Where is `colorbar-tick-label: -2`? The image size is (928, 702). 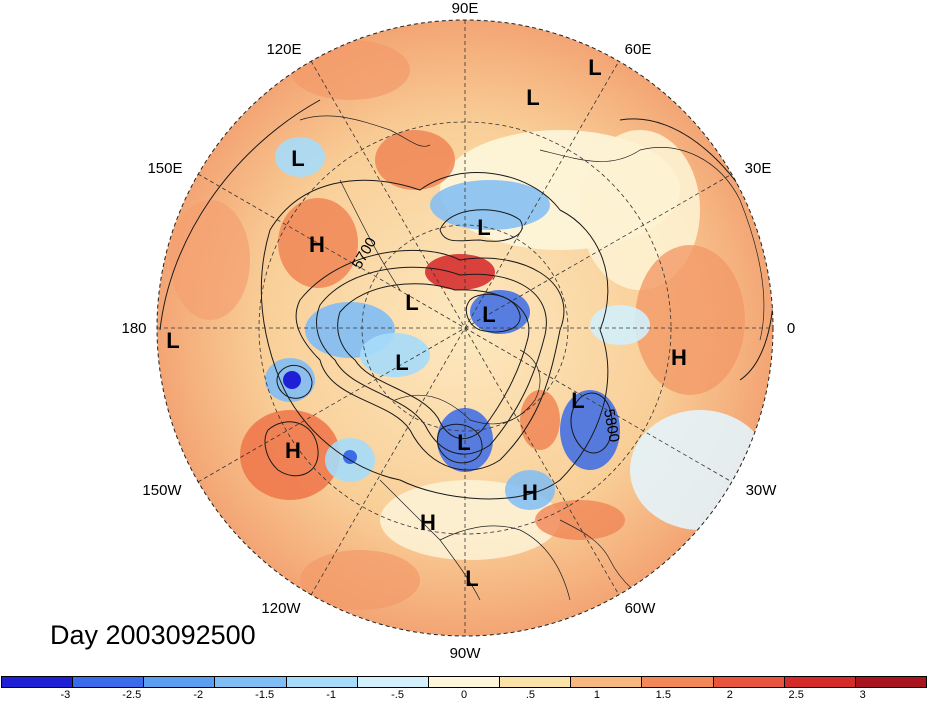
colorbar-tick-label: -2 is located at coordinates (198, 695).